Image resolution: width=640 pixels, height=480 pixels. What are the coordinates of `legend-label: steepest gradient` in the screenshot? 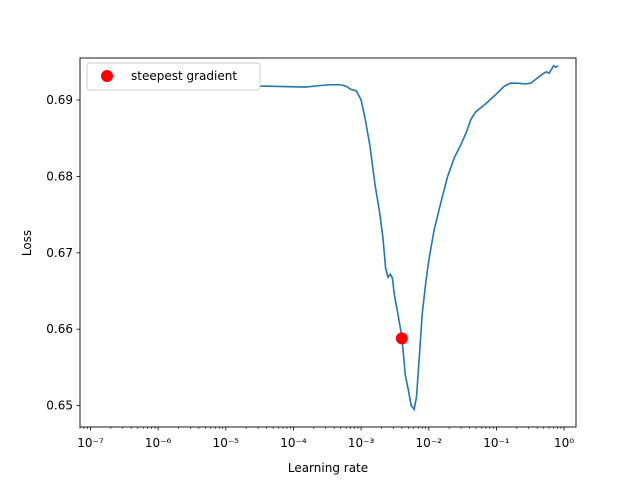 It's located at (184, 76).